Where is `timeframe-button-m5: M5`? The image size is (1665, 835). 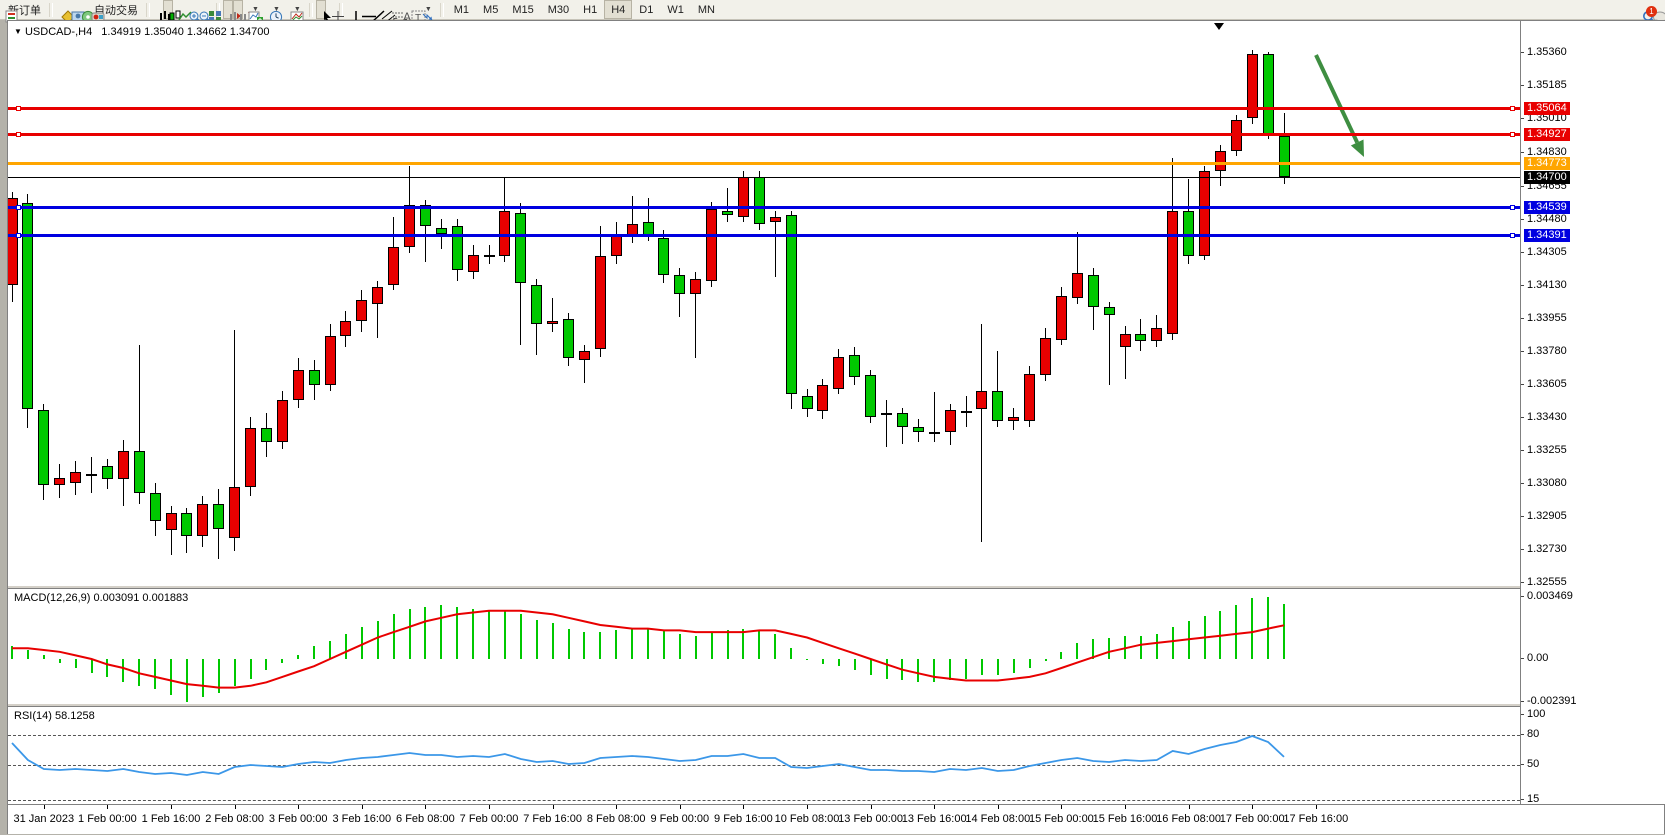 timeframe-button-m5: M5 is located at coordinates (491, 9).